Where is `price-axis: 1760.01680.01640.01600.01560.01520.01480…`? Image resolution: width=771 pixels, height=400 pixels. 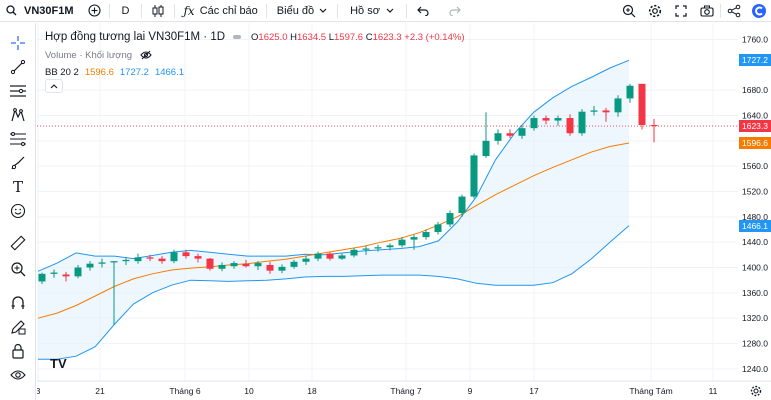 price-axis: 1760.01680.01640.01600.01560.01520.01480… is located at coordinates (754, 202).